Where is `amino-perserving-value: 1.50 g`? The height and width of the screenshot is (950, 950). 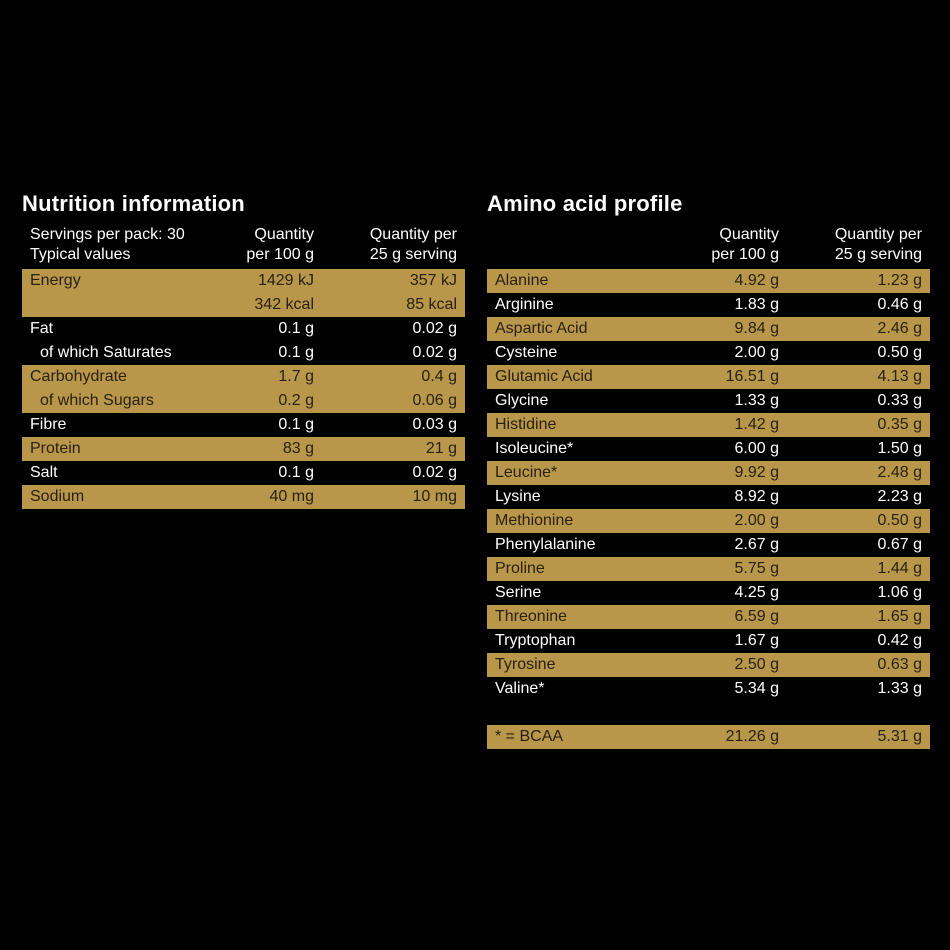
amino-perserving-value: 1.50 g is located at coordinates (899, 448).